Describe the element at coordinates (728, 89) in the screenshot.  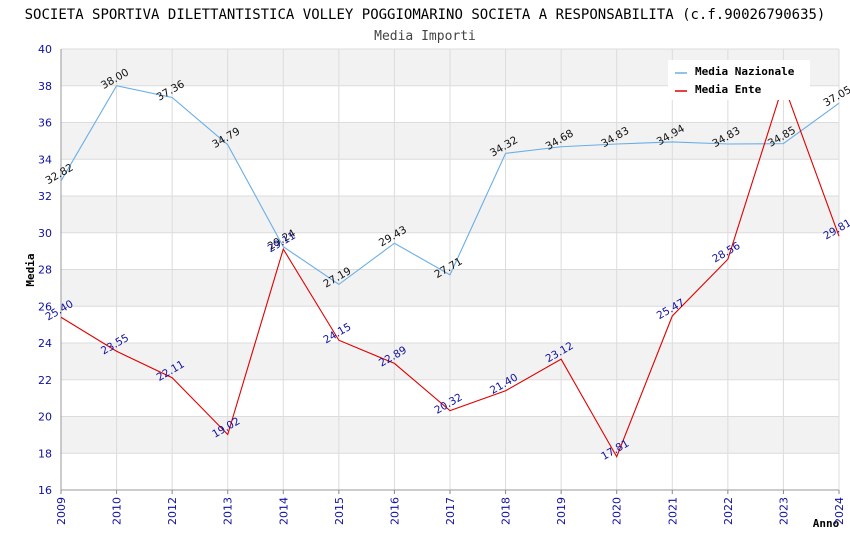
I see `legend-label-media-ente: Media Ente` at that location.